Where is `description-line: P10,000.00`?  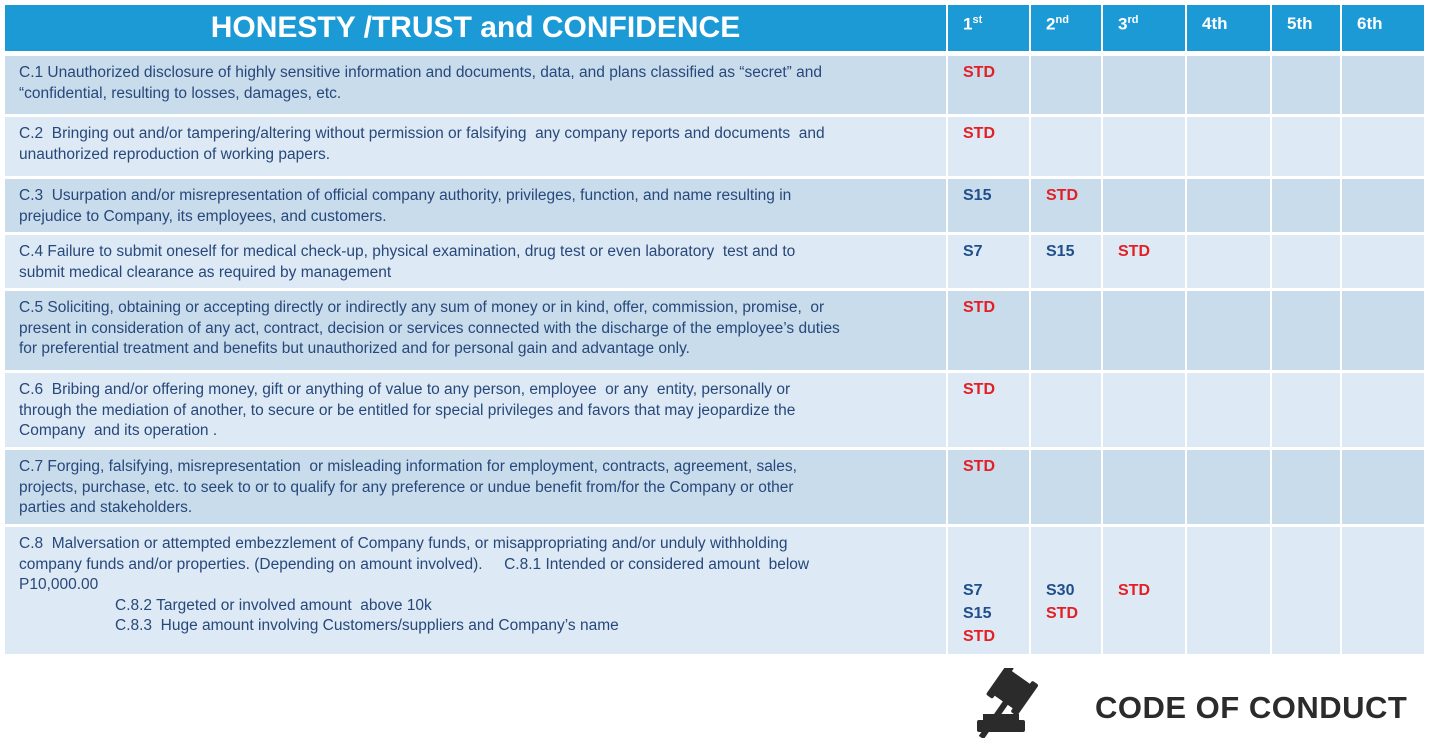 description-line: P10,000.00 is located at coordinates (59, 584).